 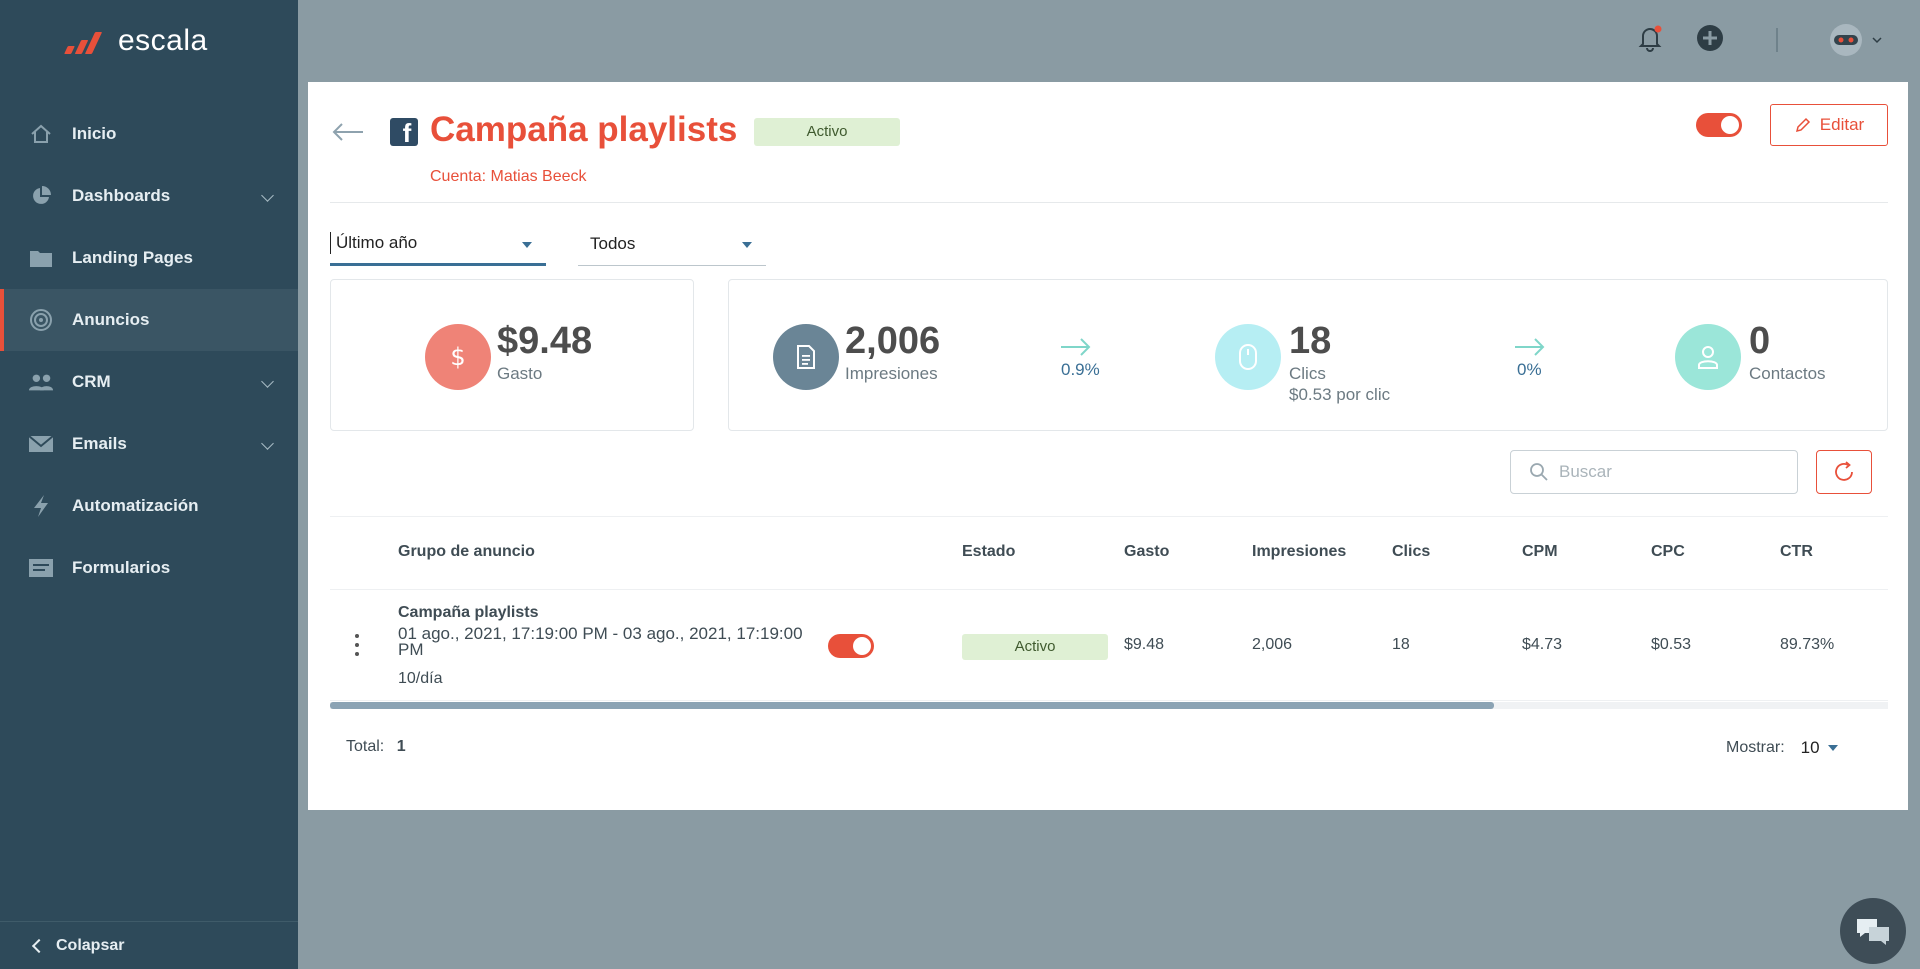 I want to click on ad-group-name: Campaña playlists, so click(x=468, y=612).